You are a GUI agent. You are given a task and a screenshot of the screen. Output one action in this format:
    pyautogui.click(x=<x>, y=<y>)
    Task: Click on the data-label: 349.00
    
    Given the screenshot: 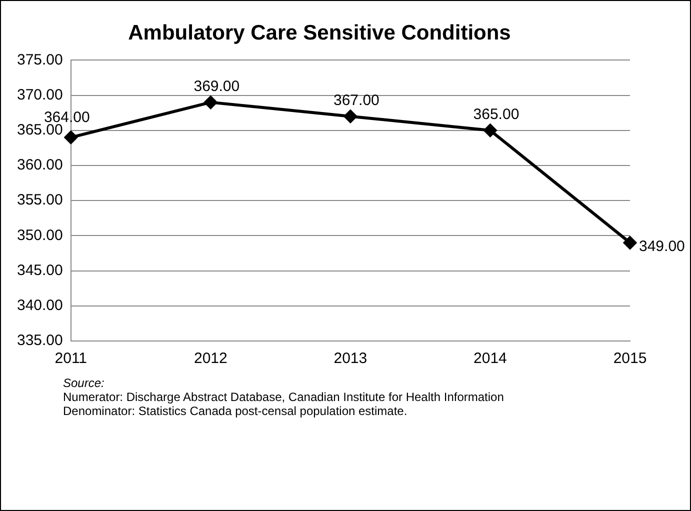 What is the action you would take?
    pyautogui.click(x=662, y=246)
    